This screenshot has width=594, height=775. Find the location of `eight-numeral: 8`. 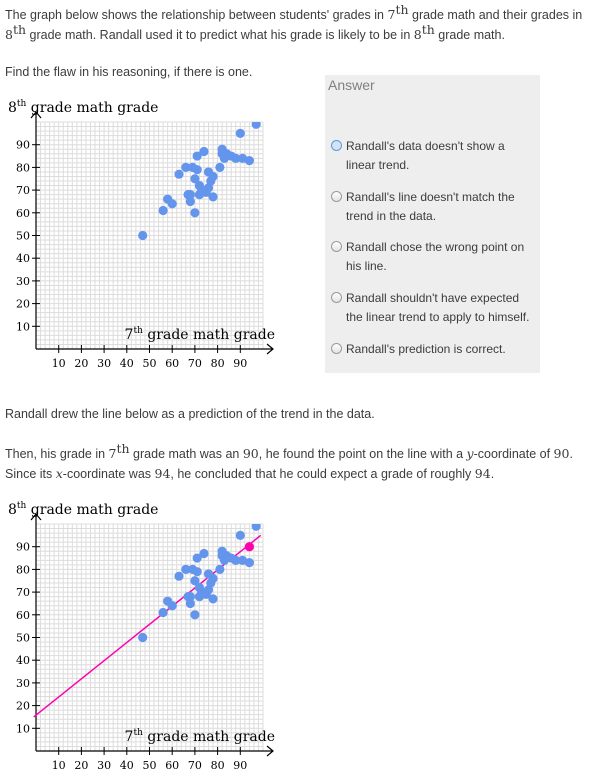

eight-numeral: 8 is located at coordinates (417, 34).